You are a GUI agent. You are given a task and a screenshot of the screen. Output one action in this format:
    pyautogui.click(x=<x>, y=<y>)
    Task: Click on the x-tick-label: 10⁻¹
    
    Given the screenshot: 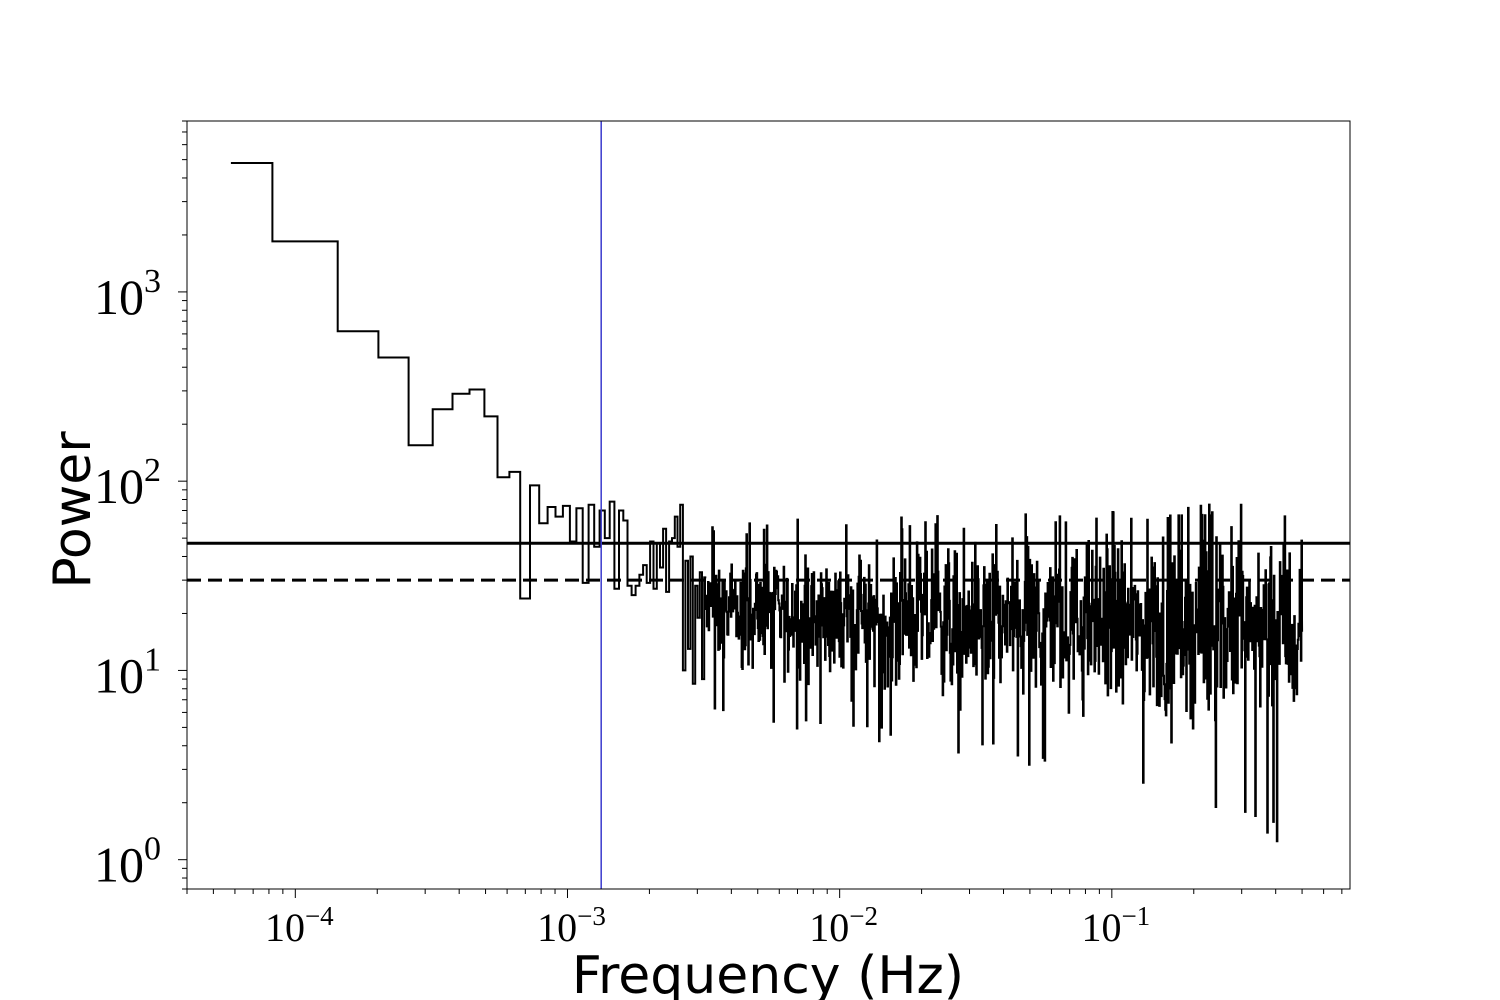 What is the action you would take?
    pyautogui.click(x=1115, y=925)
    